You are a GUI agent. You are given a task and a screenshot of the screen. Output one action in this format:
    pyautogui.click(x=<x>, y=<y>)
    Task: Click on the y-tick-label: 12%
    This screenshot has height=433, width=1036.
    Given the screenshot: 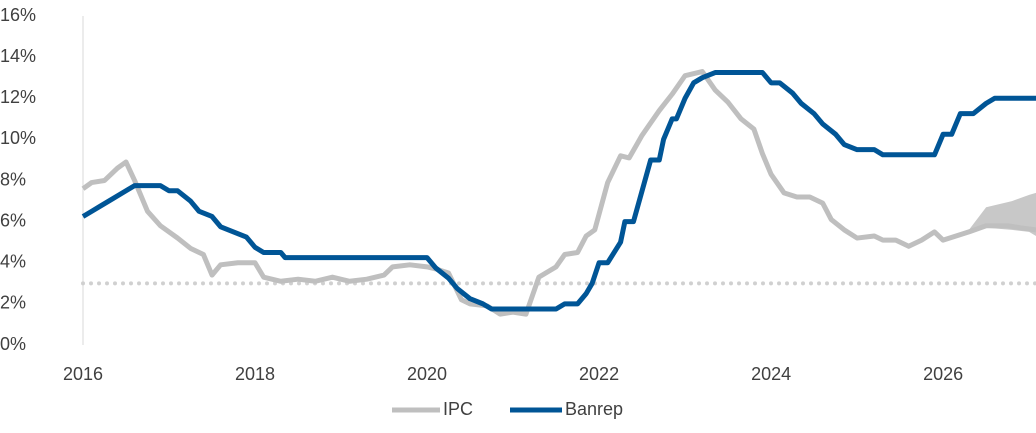 What is the action you would take?
    pyautogui.click(x=18, y=97)
    